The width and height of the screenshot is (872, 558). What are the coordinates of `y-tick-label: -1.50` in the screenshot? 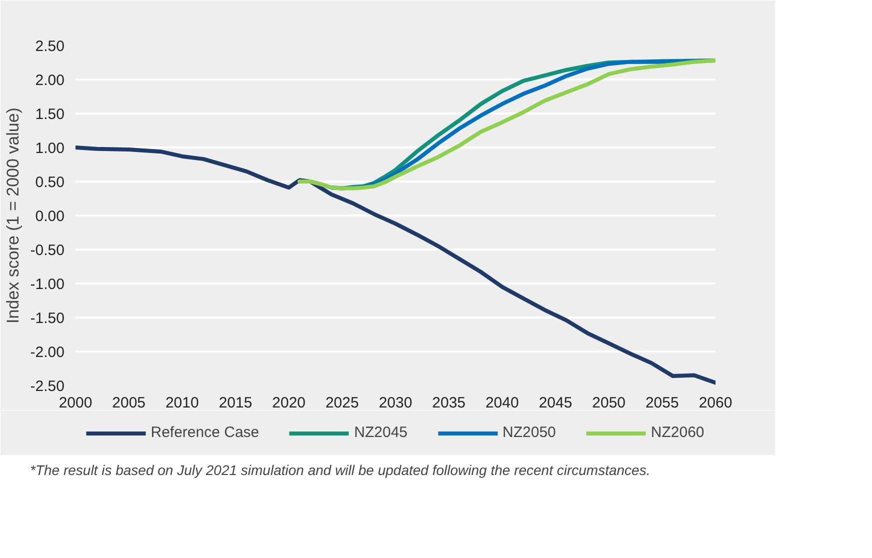 It's located at (47, 318).